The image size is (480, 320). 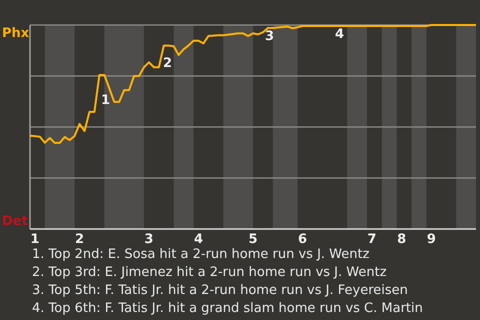 What do you see at coordinates (269, 36) in the screenshot?
I see `annotation: 3` at bounding box center [269, 36].